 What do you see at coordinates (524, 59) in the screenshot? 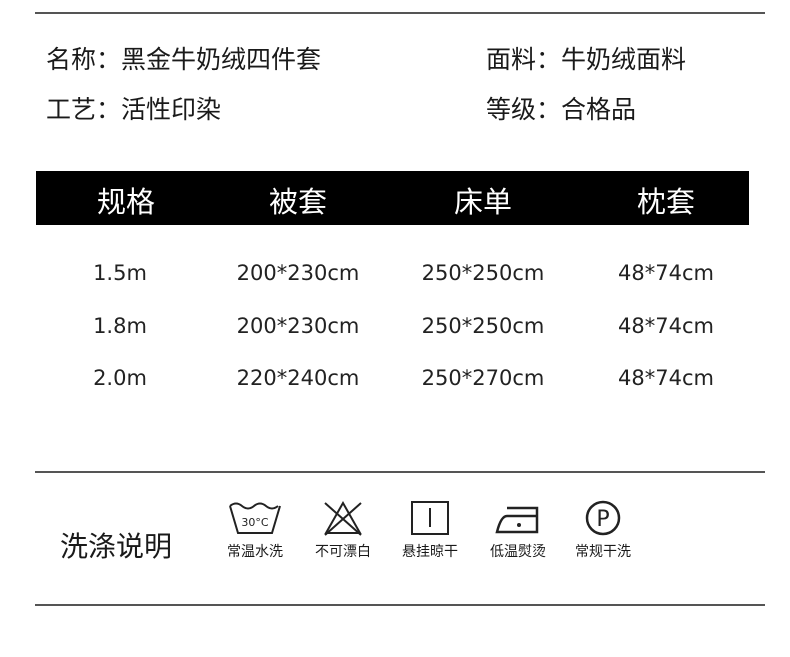
I see `fabric-label: 面料：` at bounding box center [524, 59].